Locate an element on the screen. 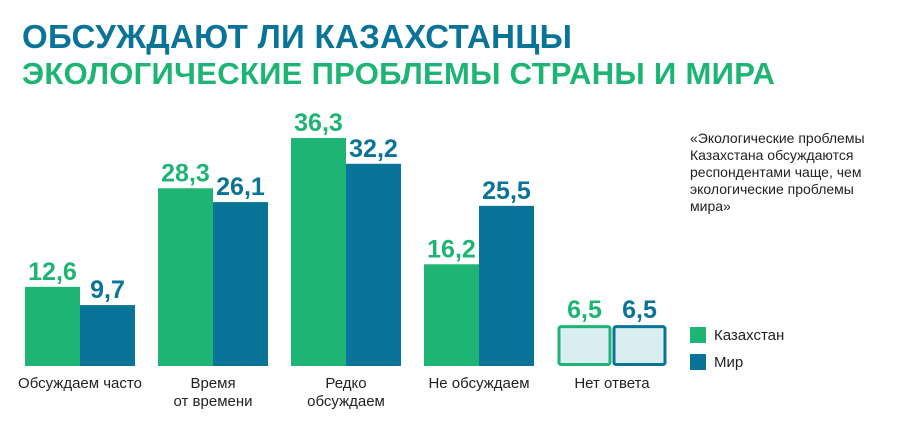 The width and height of the screenshot is (900, 422). category-label-line: Редко is located at coordinates (345, 383).